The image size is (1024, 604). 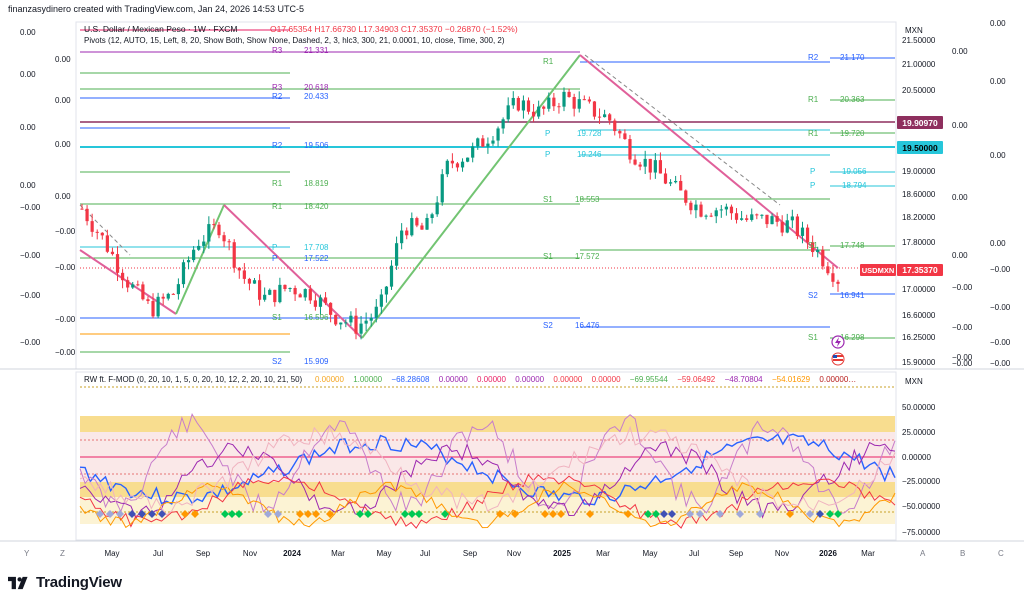 What do you see at coordinates (919, 289) in the screenshot?
I see `price-tick-label: 17.00000` at bounding box center [919, 289].